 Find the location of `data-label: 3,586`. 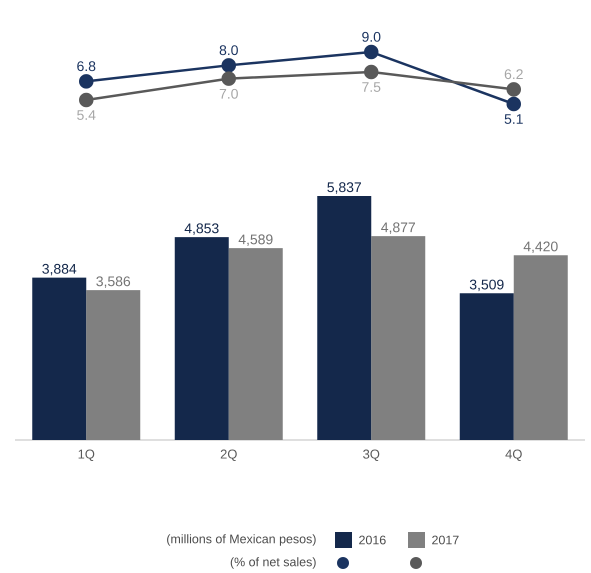

data-label: 3,586 is located at coordinates (113, 282).